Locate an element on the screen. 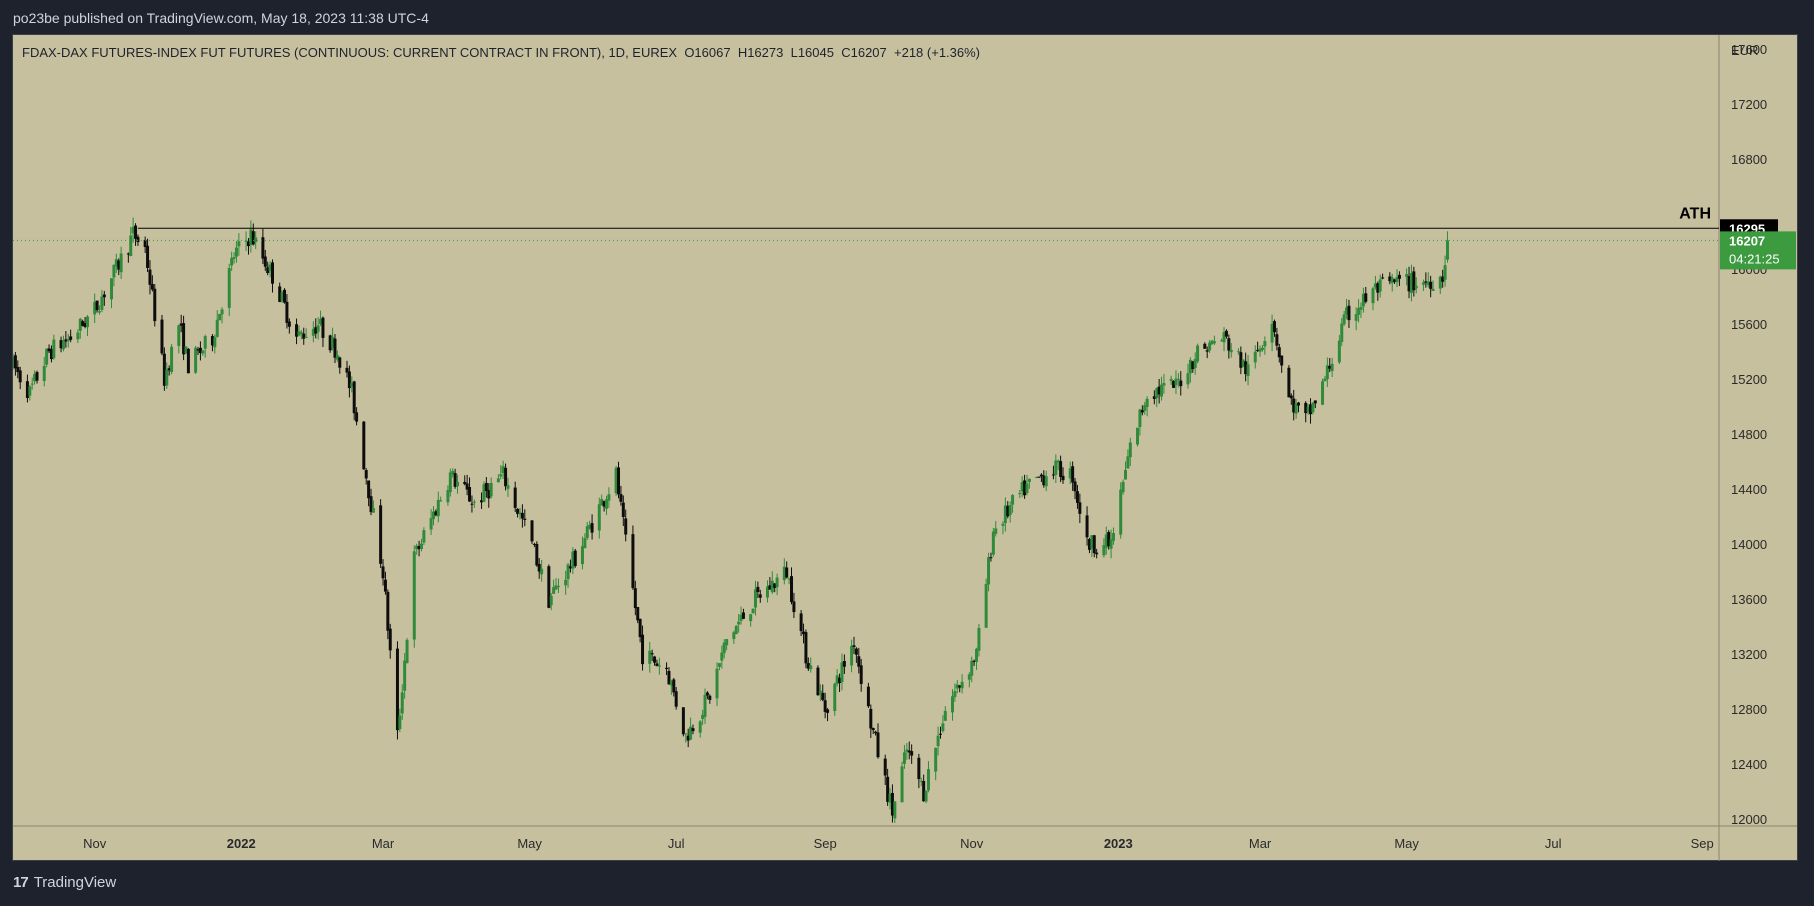  current-price-tag is located at coordinates (1758, 250).